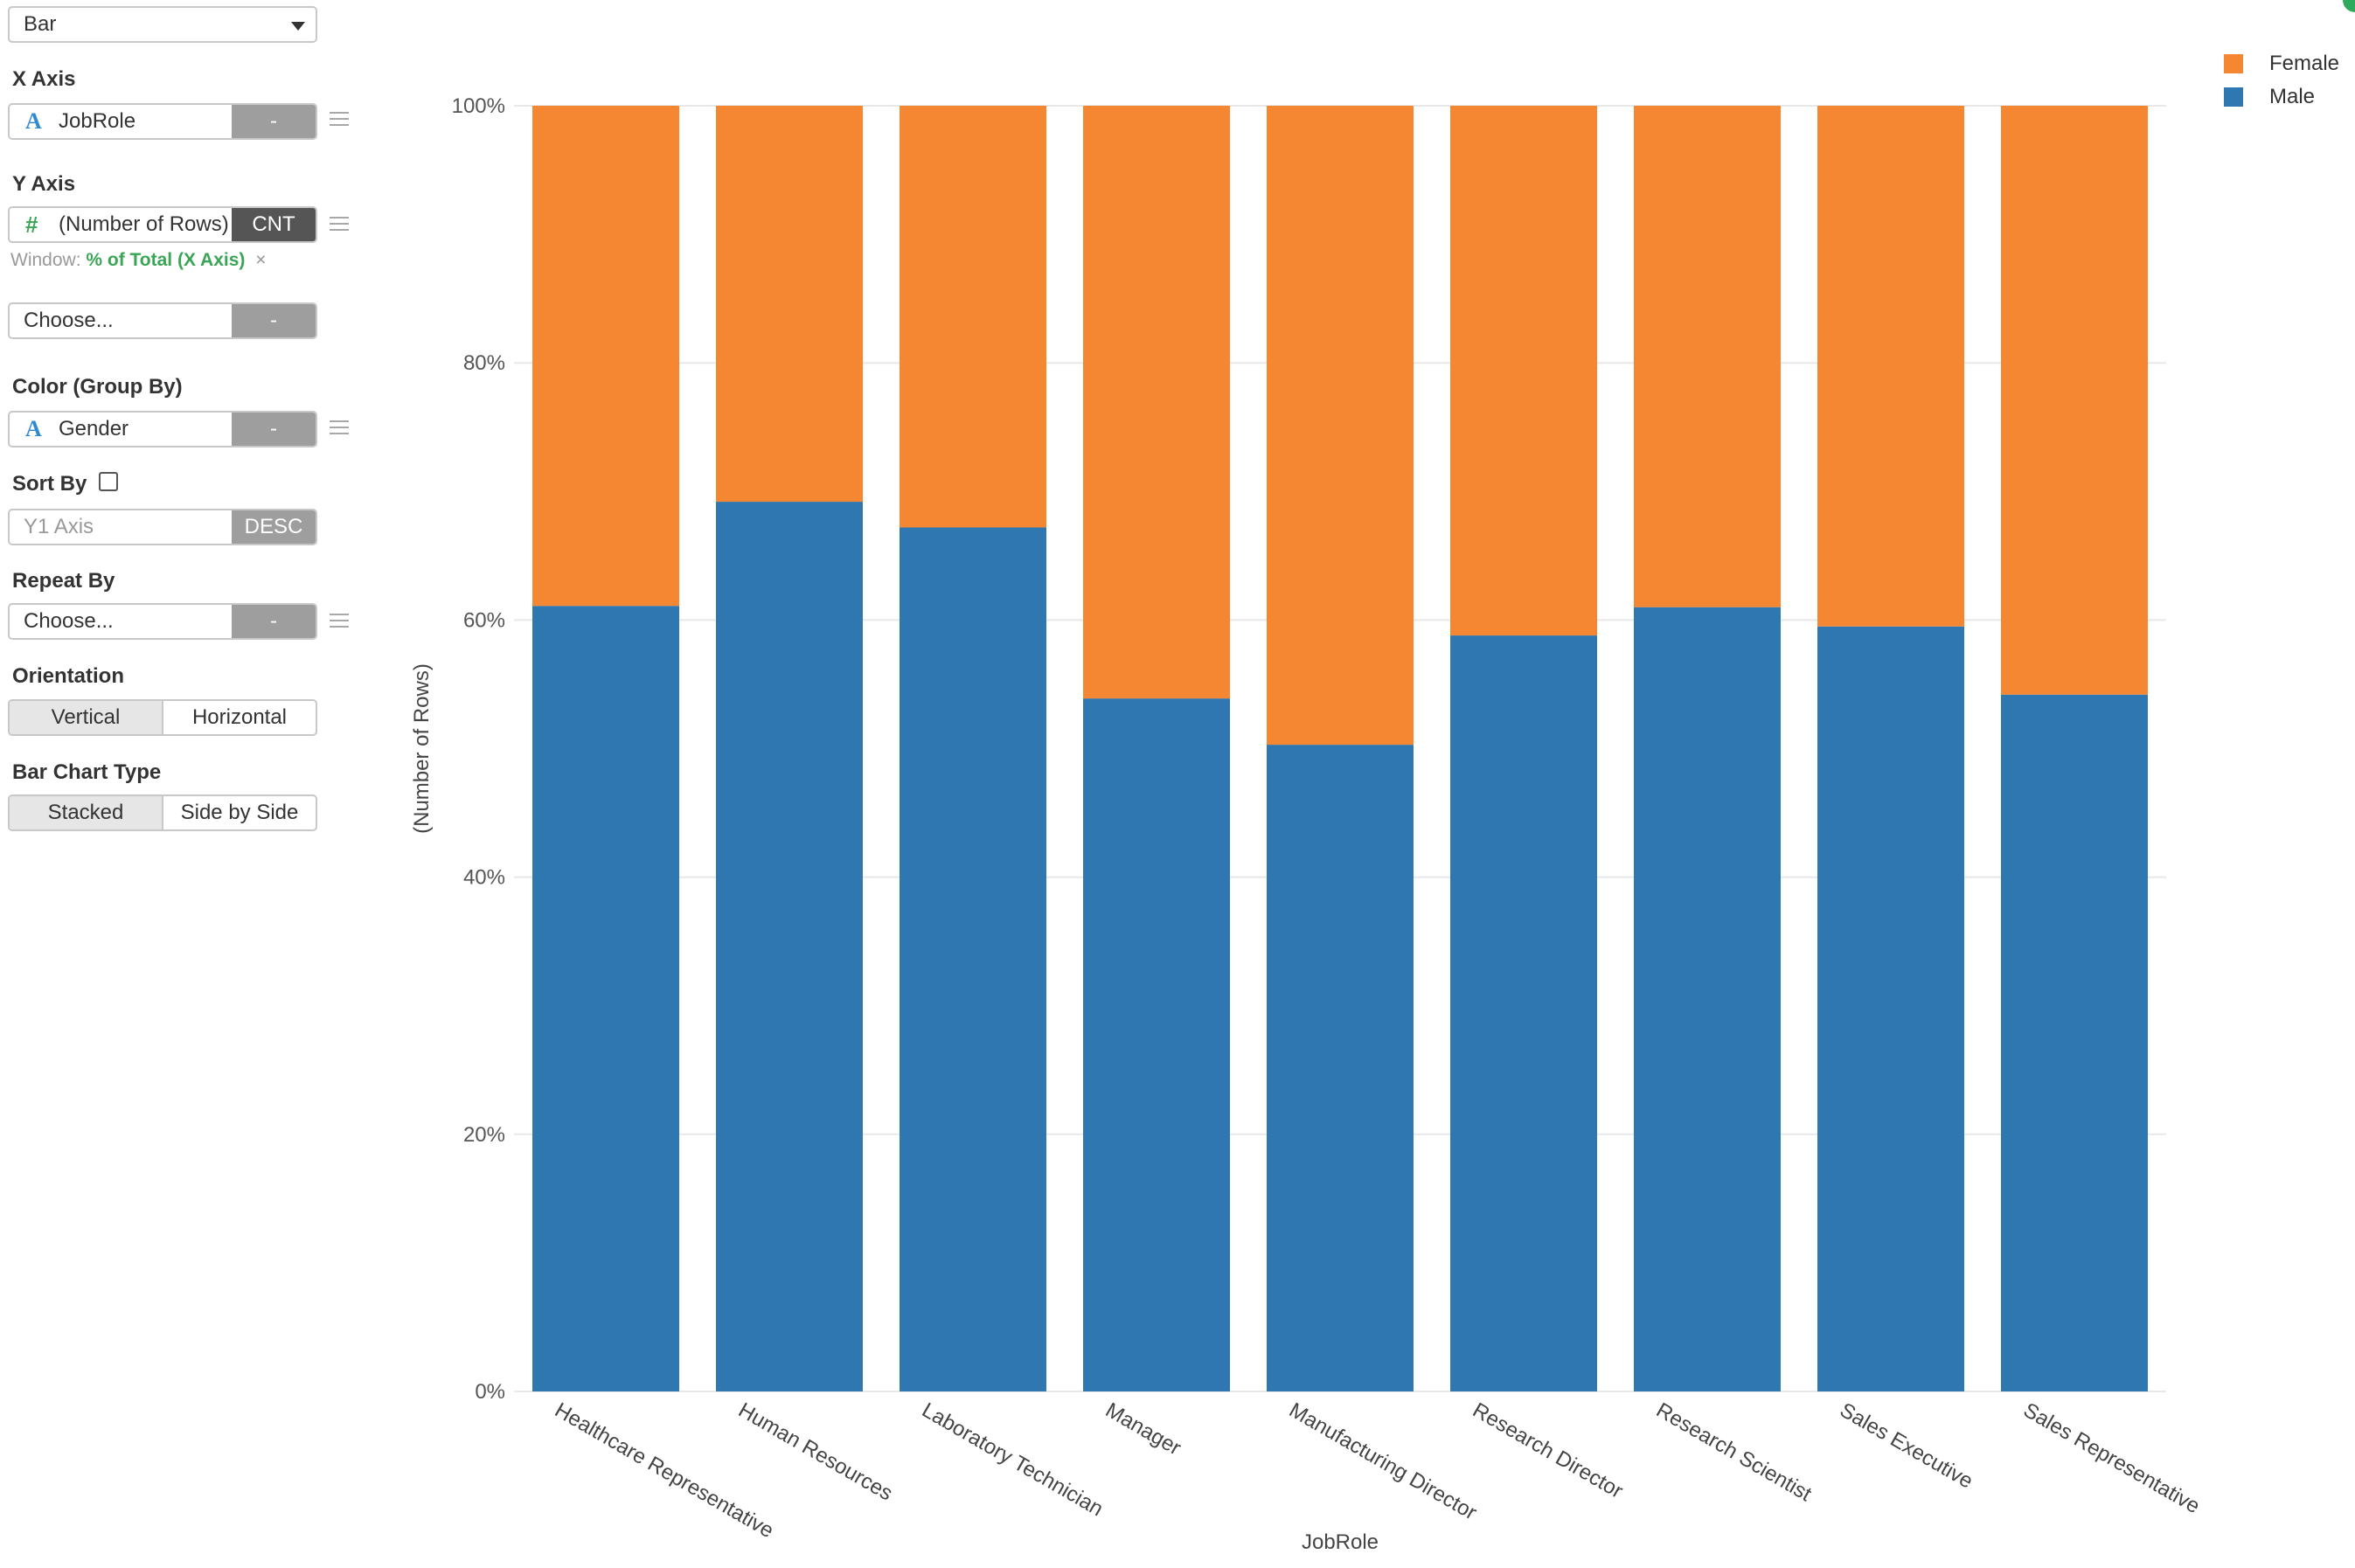  Describe the element at coordinates (162, 527) in the screenshot. I see `sort-field: Y1 Axis DESC` at that location.